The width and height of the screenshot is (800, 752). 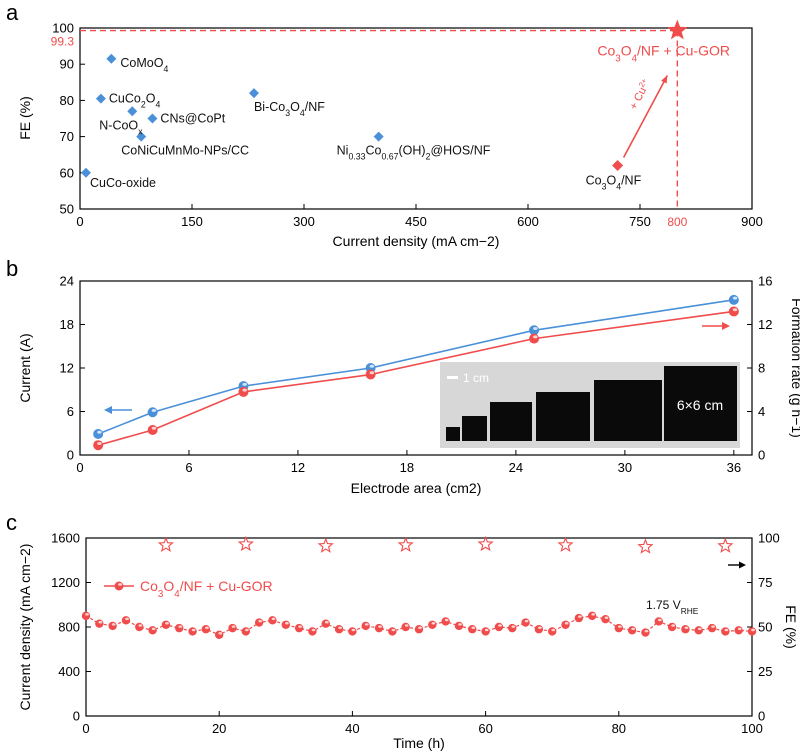 I want to click on panel-a-this-work-label-part: O, so click(x=611, y=181).